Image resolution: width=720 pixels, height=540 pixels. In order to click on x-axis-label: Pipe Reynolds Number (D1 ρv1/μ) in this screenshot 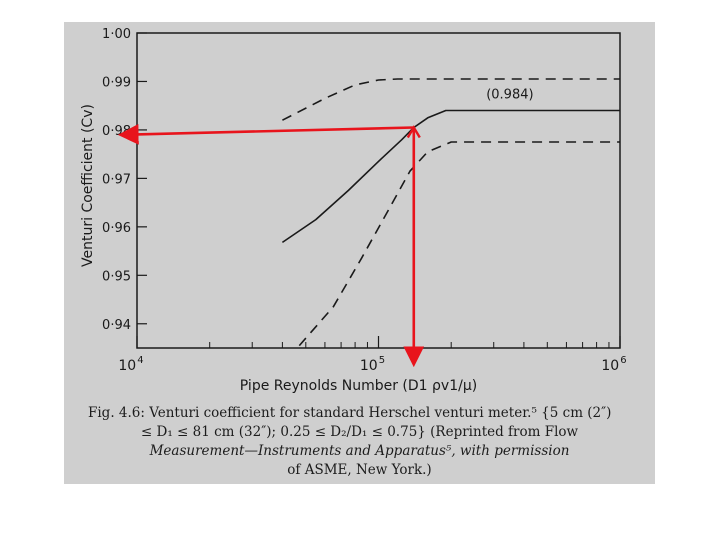, I will do `click(358, 386)`.